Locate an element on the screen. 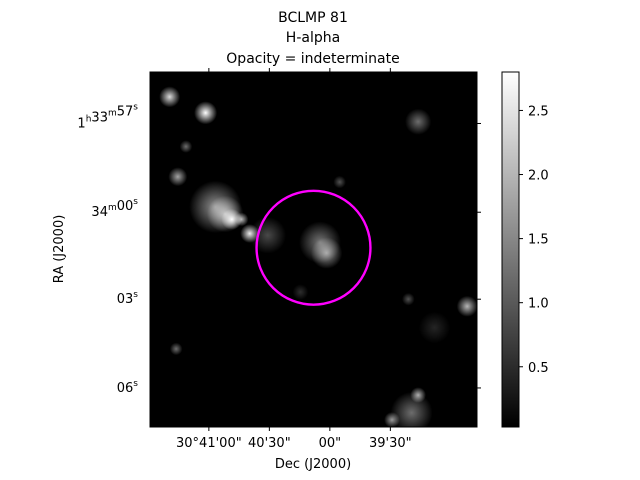 This screenshot has width=640, height=480. y-tick-label-1: 34m00s is located at coordinates (114, 208).